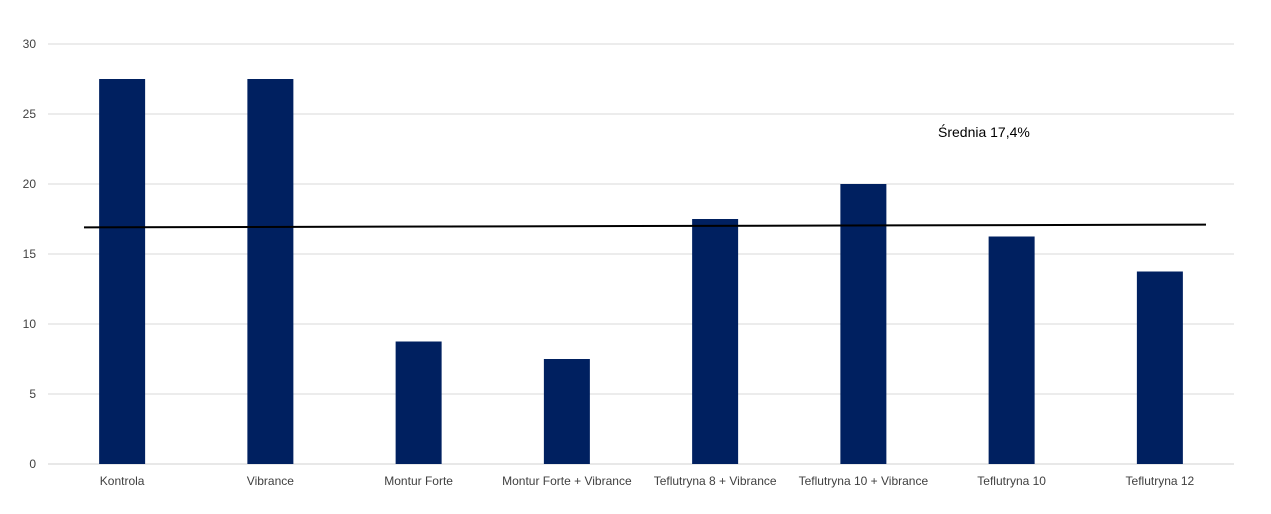  I want to click on y-tick-label: 25, so click(30, 114).